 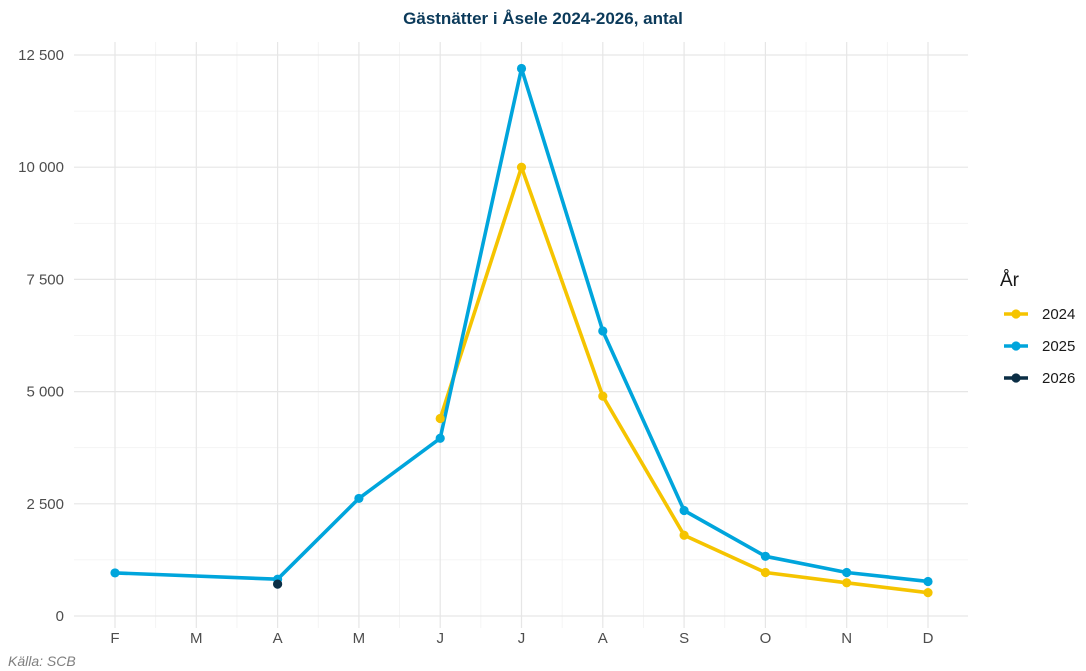 What do you see at coordinates (45, 504) in the screenshot?
I see `y-tick-label: 2 500` at bounding box center [45, 504].